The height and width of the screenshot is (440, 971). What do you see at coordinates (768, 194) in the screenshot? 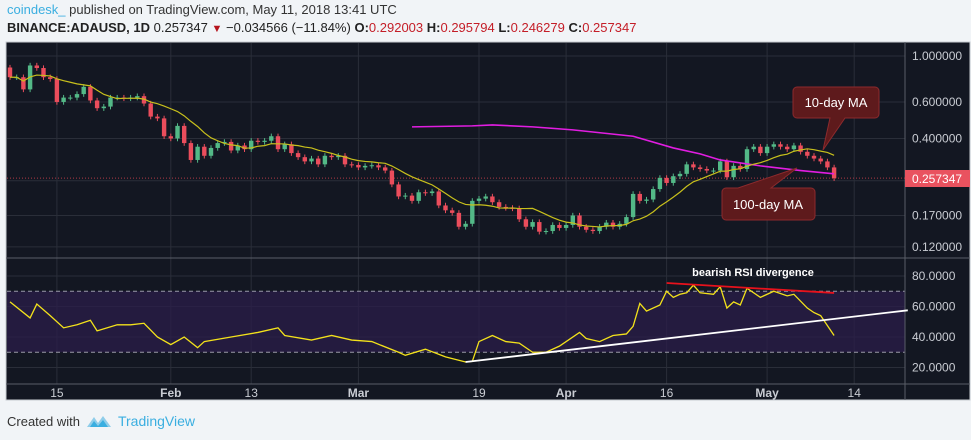
I see `annotation-100-day-ma: 100-day MA` at bounding box center [768, 194].